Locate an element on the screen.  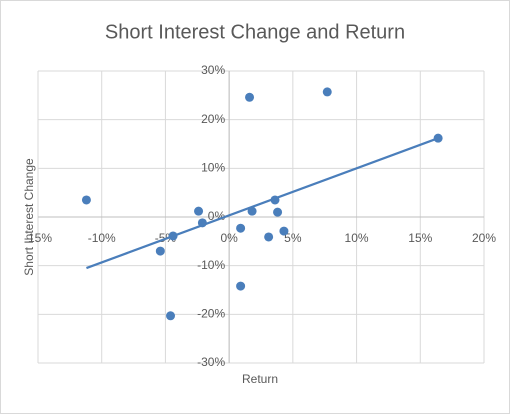
y-tick-label: -30% is located at coordinates (211, 362).